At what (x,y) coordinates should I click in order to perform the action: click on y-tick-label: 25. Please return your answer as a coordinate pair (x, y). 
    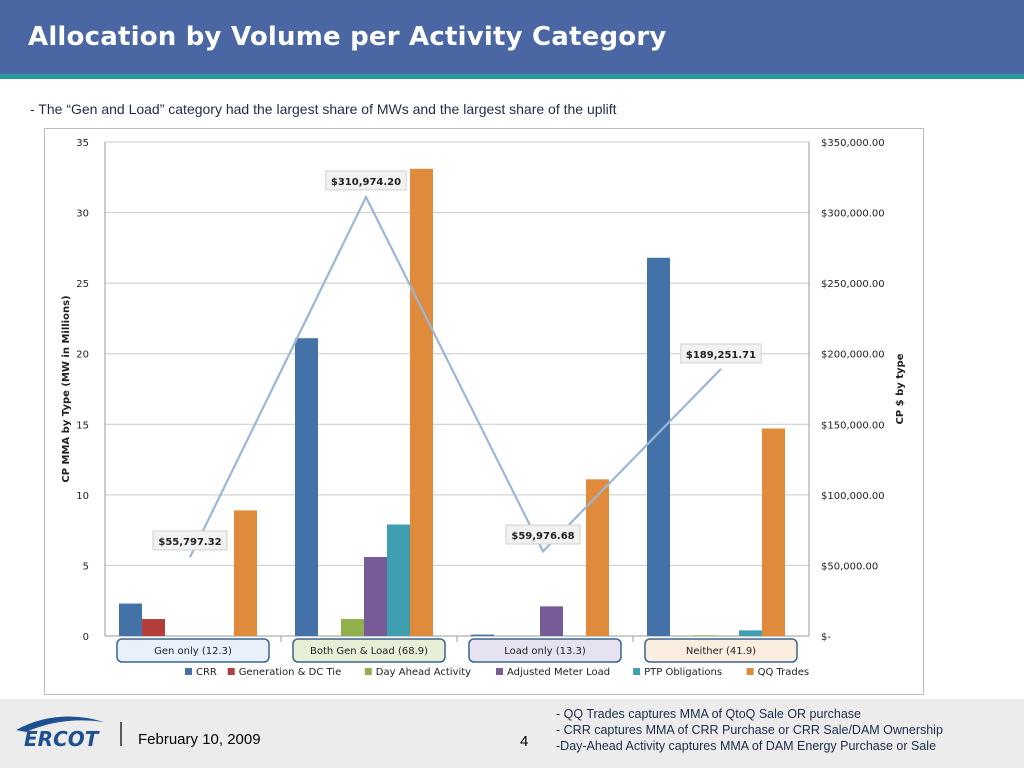
    Looking at the image, I should click on (82, 284).